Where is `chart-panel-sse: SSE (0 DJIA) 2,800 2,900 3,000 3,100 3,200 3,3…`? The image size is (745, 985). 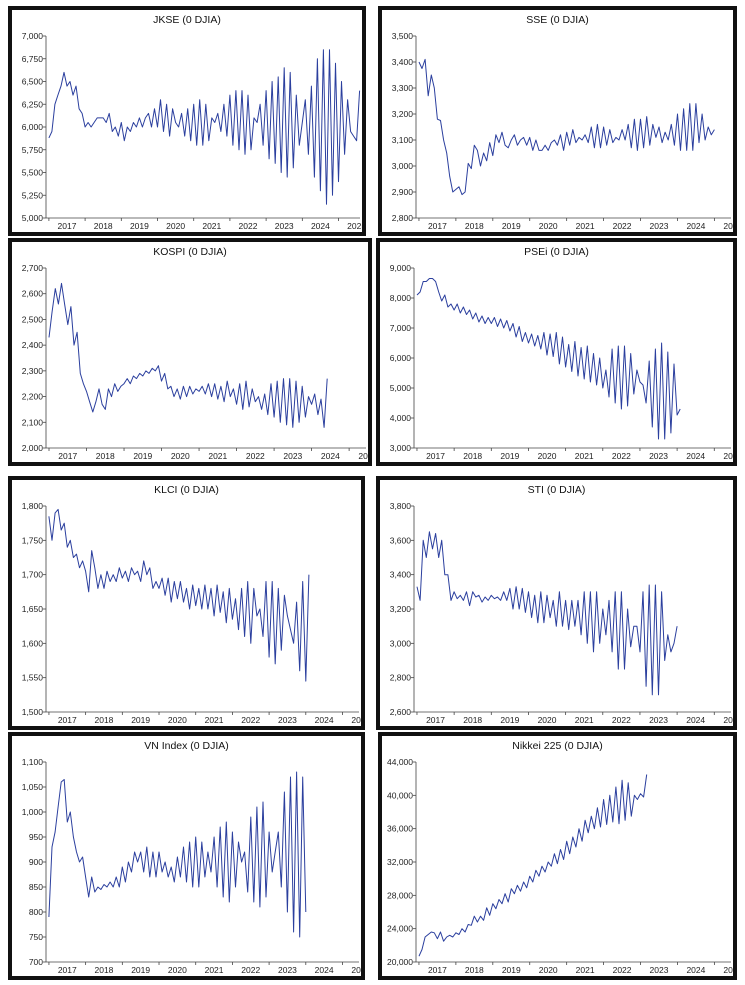 chart-panel-sse: SSE (0 DJIA) 2,800 2,900 3,000 3,100 3,200 3,3… is located at coordinates (557, 121).